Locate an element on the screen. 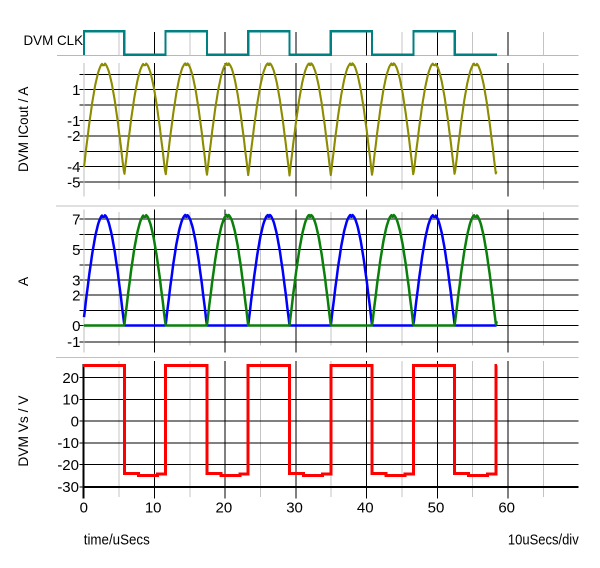 The height and width of the screenshot is (568, 600). svg-text: -20 is located at coordinates (68, 465).